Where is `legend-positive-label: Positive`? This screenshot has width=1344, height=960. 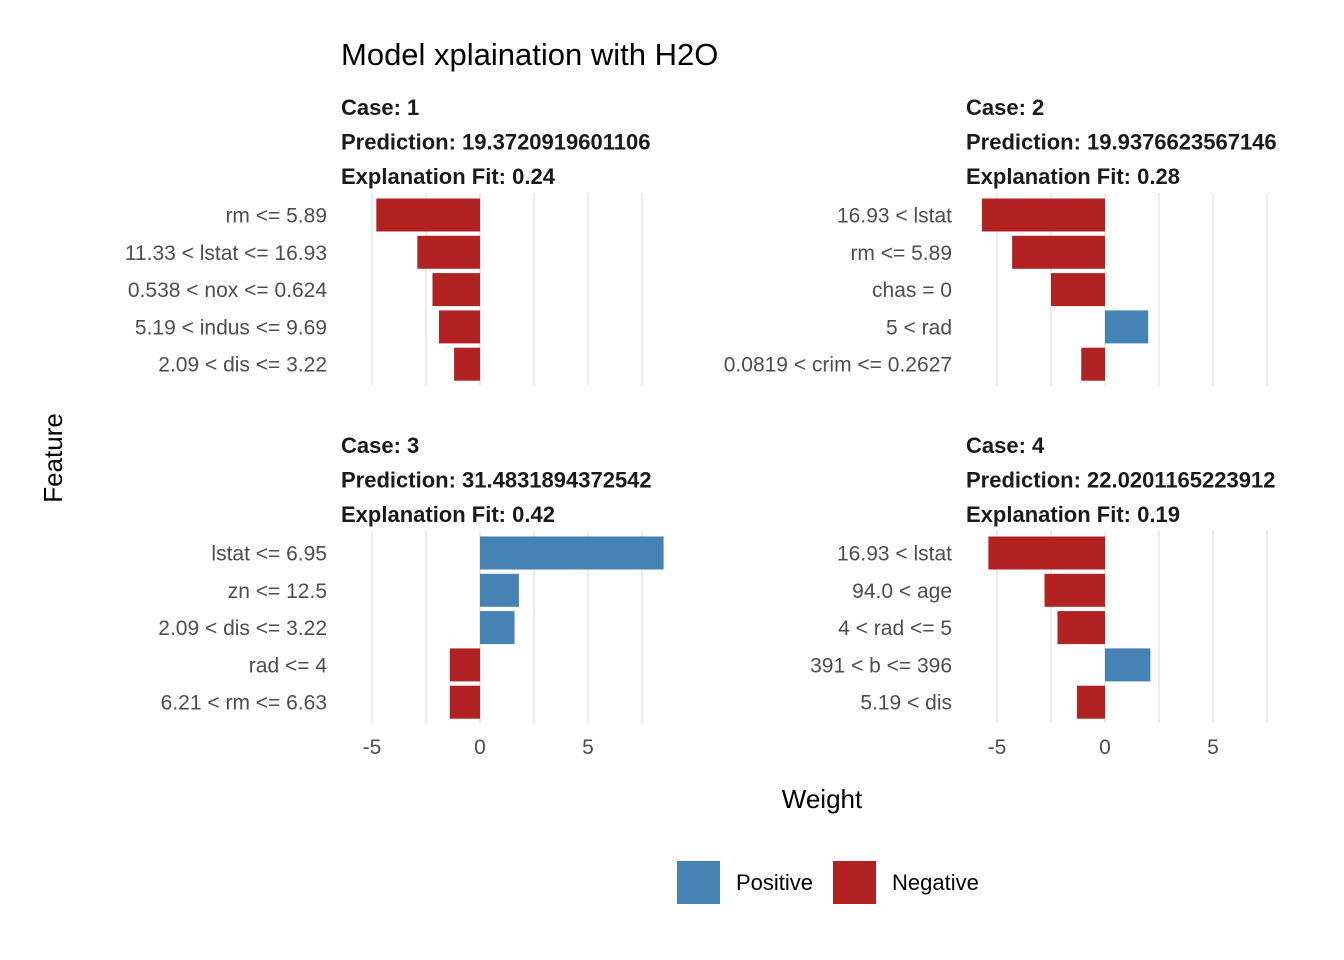
legend-positive-label: Positive is located at coordinates (774, 882).